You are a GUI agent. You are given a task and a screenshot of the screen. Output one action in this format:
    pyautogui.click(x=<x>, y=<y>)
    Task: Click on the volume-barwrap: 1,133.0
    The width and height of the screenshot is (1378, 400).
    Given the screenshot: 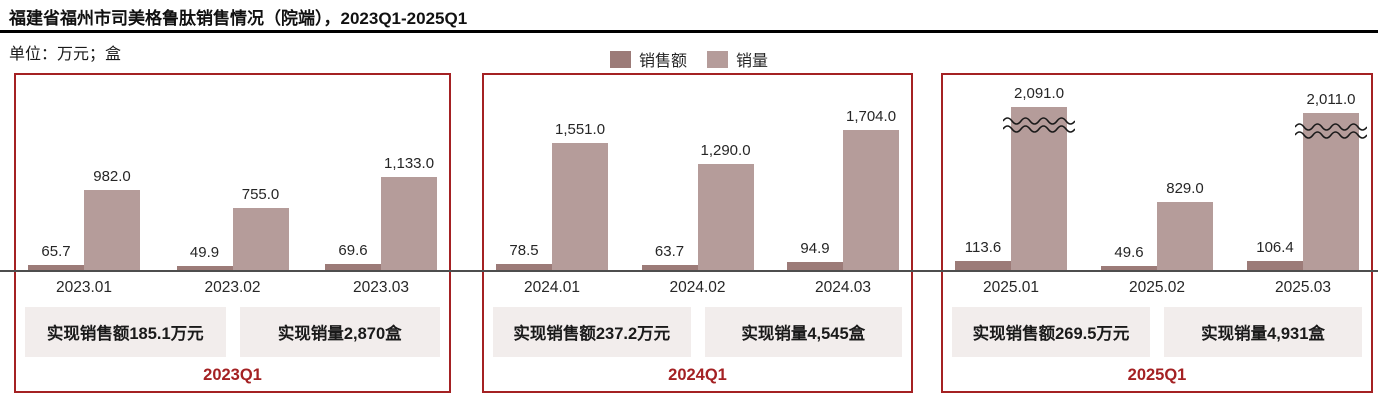 What is the action you would take?
    pyautogui.click(x=409, y=172)
    